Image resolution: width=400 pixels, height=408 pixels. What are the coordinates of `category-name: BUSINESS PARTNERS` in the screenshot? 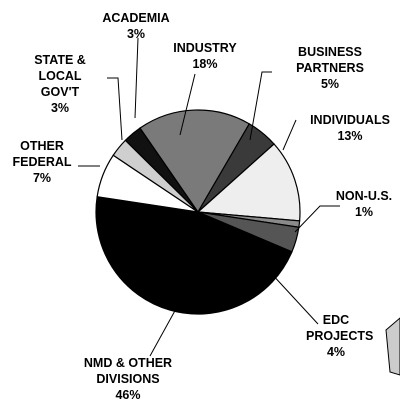 It's located at (330, 60).